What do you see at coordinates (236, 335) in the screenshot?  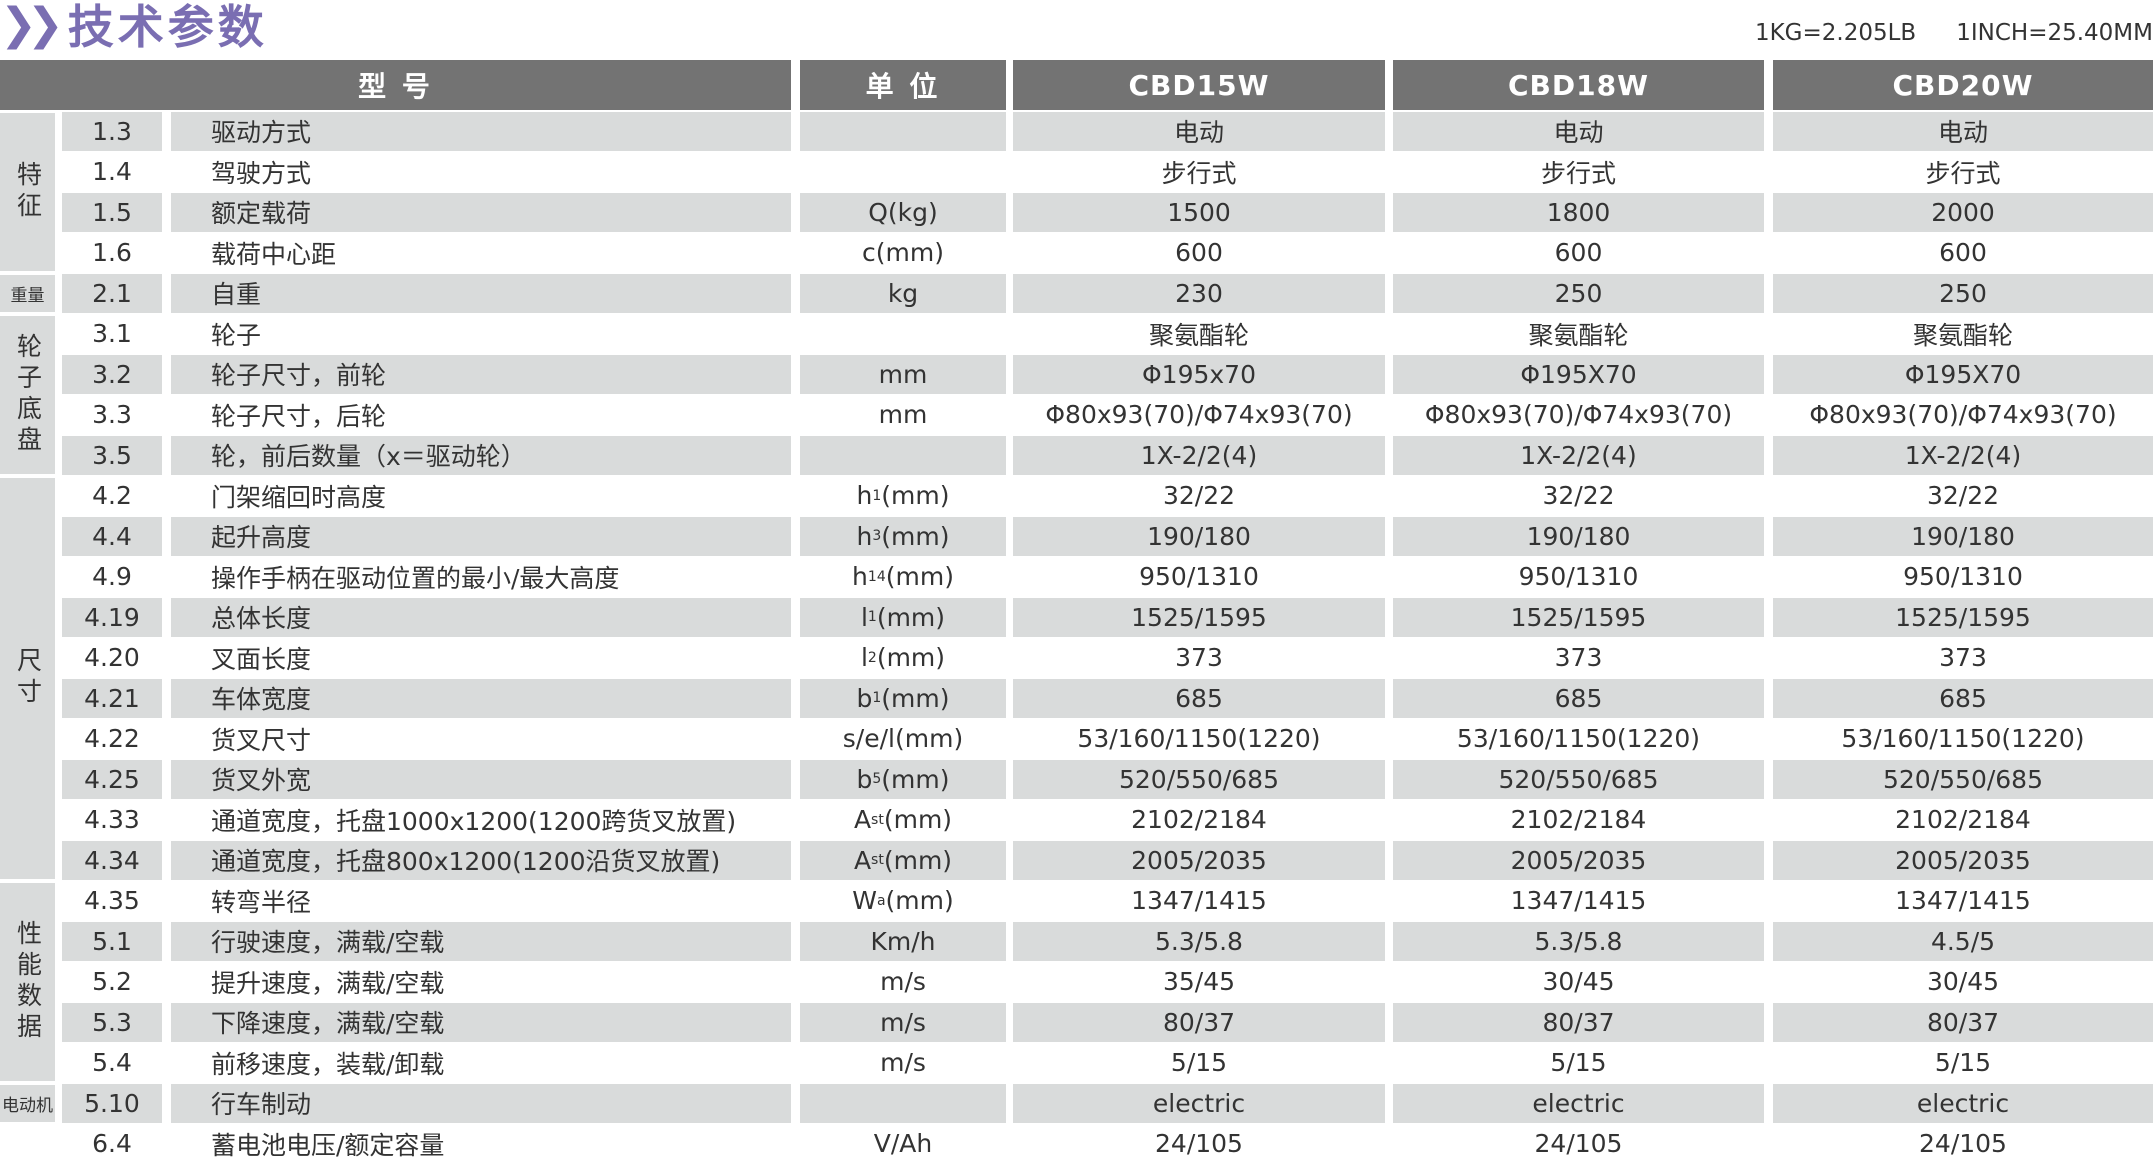 I see `row-name: 轮子` at bounding box center [236, 335].